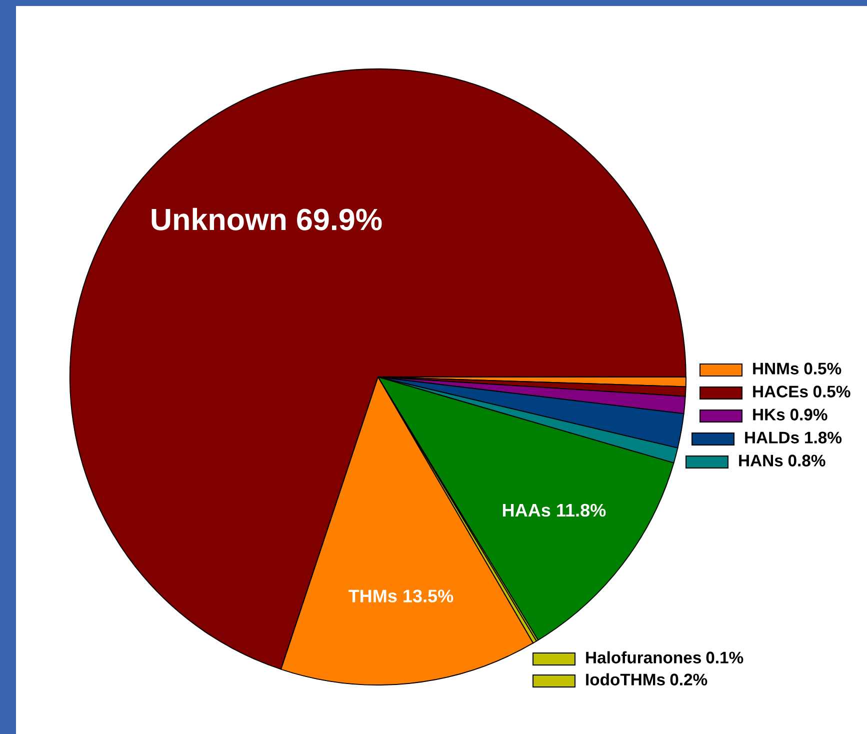 Image resolution: width=867 pixels, height=734 pixels. I want to click on legend-label: HALDs, so click(772, 438).